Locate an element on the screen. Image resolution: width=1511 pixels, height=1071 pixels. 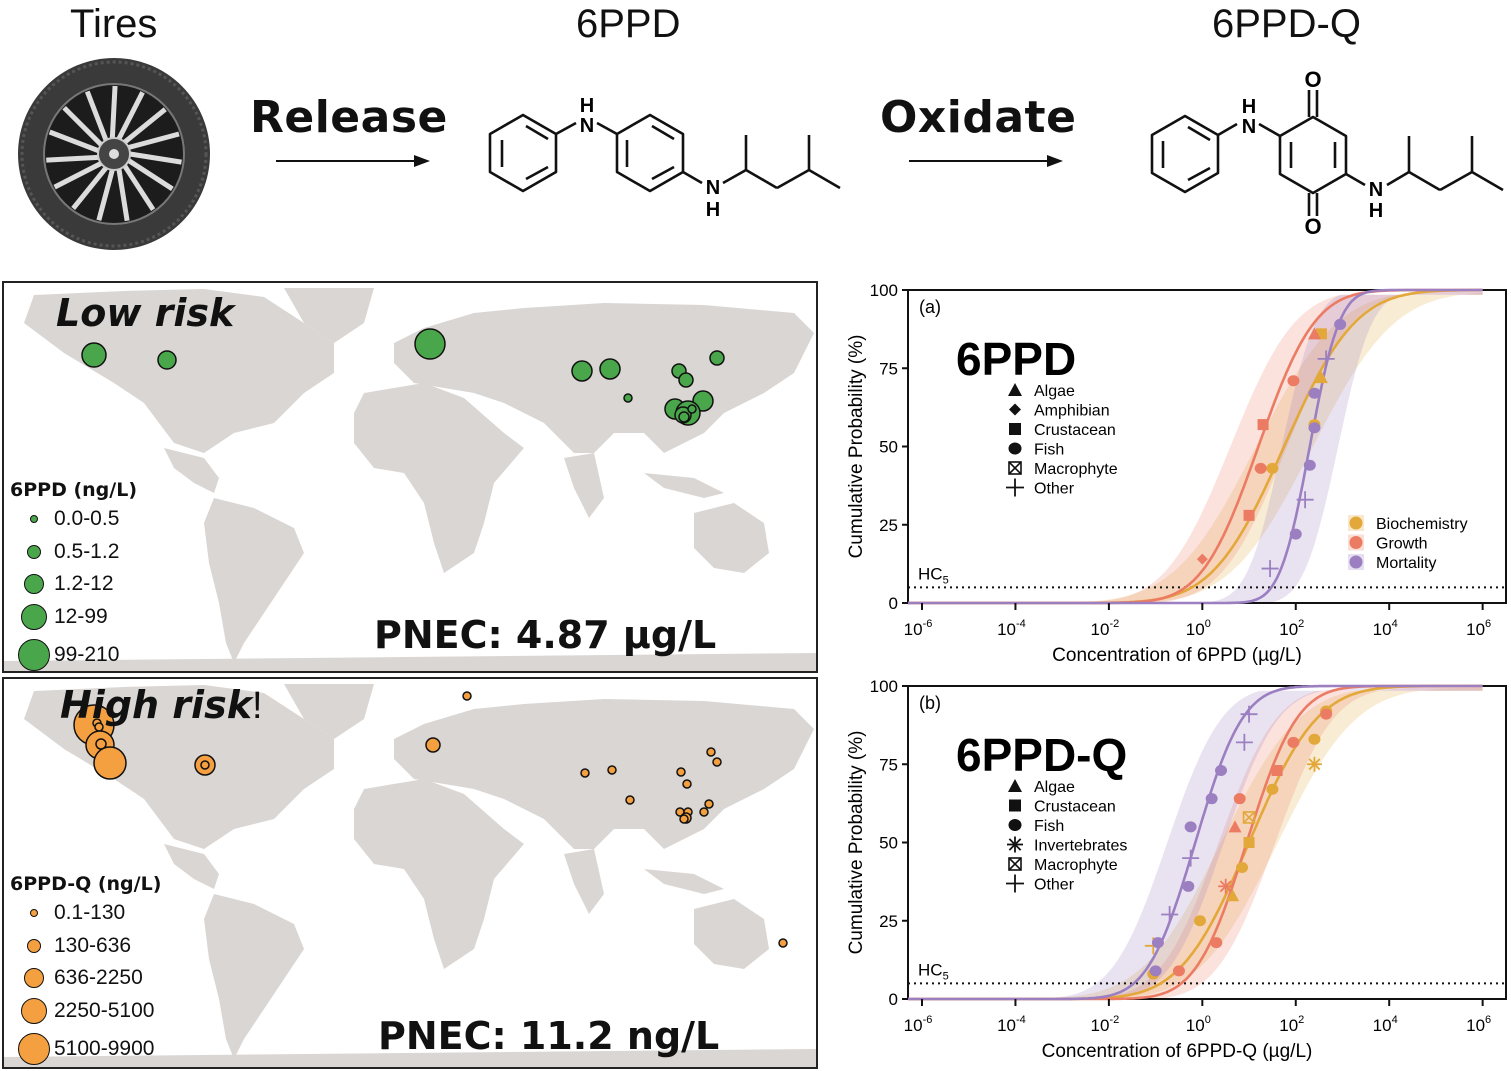
oxidate-label: Oxidate is located at coordinates (978, 117).